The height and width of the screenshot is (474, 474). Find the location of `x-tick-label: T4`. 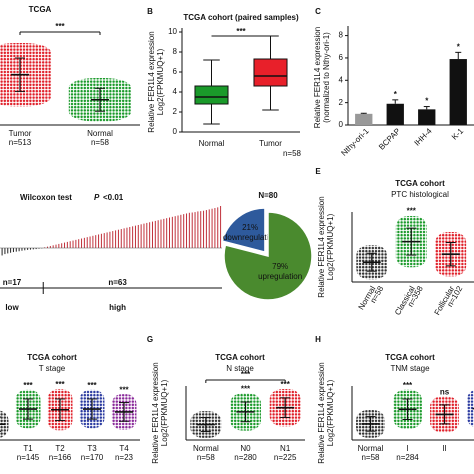

x-tick-label: T4 is located at coordinates (124, 448).